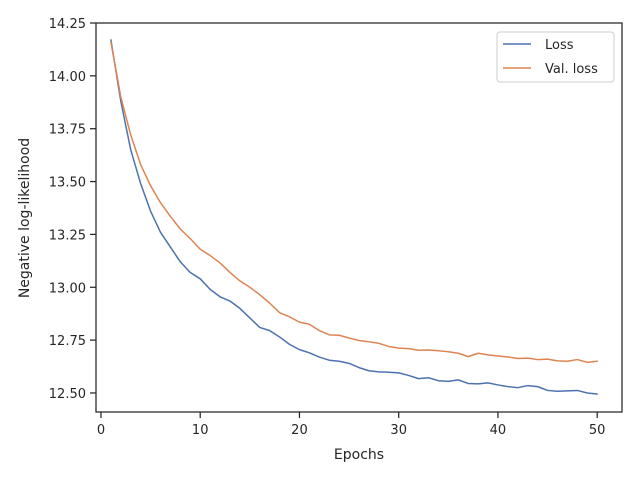 This screenshot has height=480, width=640. I want to click on y-tick-label: 13.00, so click(67, 288).